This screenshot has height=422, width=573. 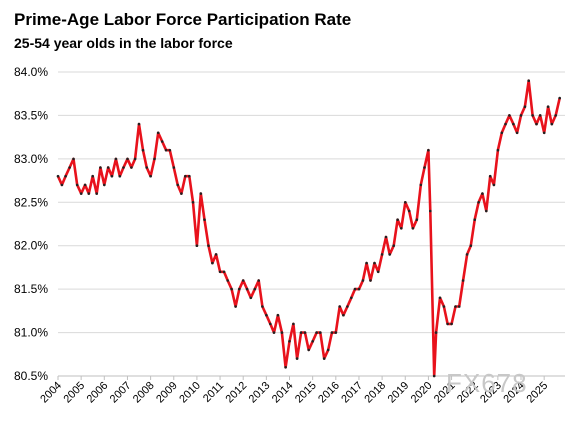 I want to click on x-tick-label: 2025, so click(x=537, y=393).